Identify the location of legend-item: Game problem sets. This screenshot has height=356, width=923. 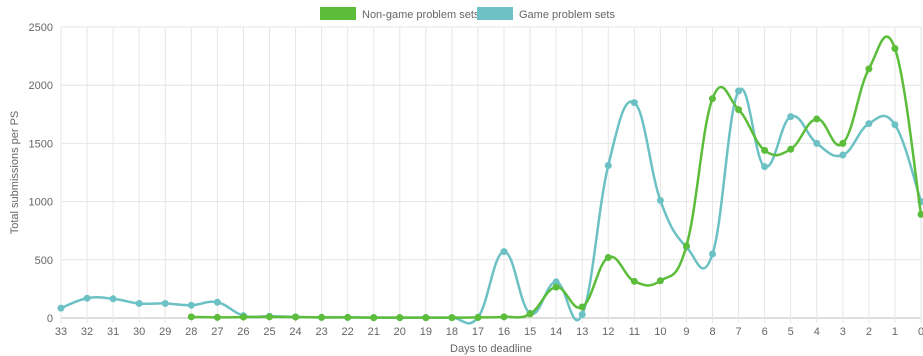
(546, 14).